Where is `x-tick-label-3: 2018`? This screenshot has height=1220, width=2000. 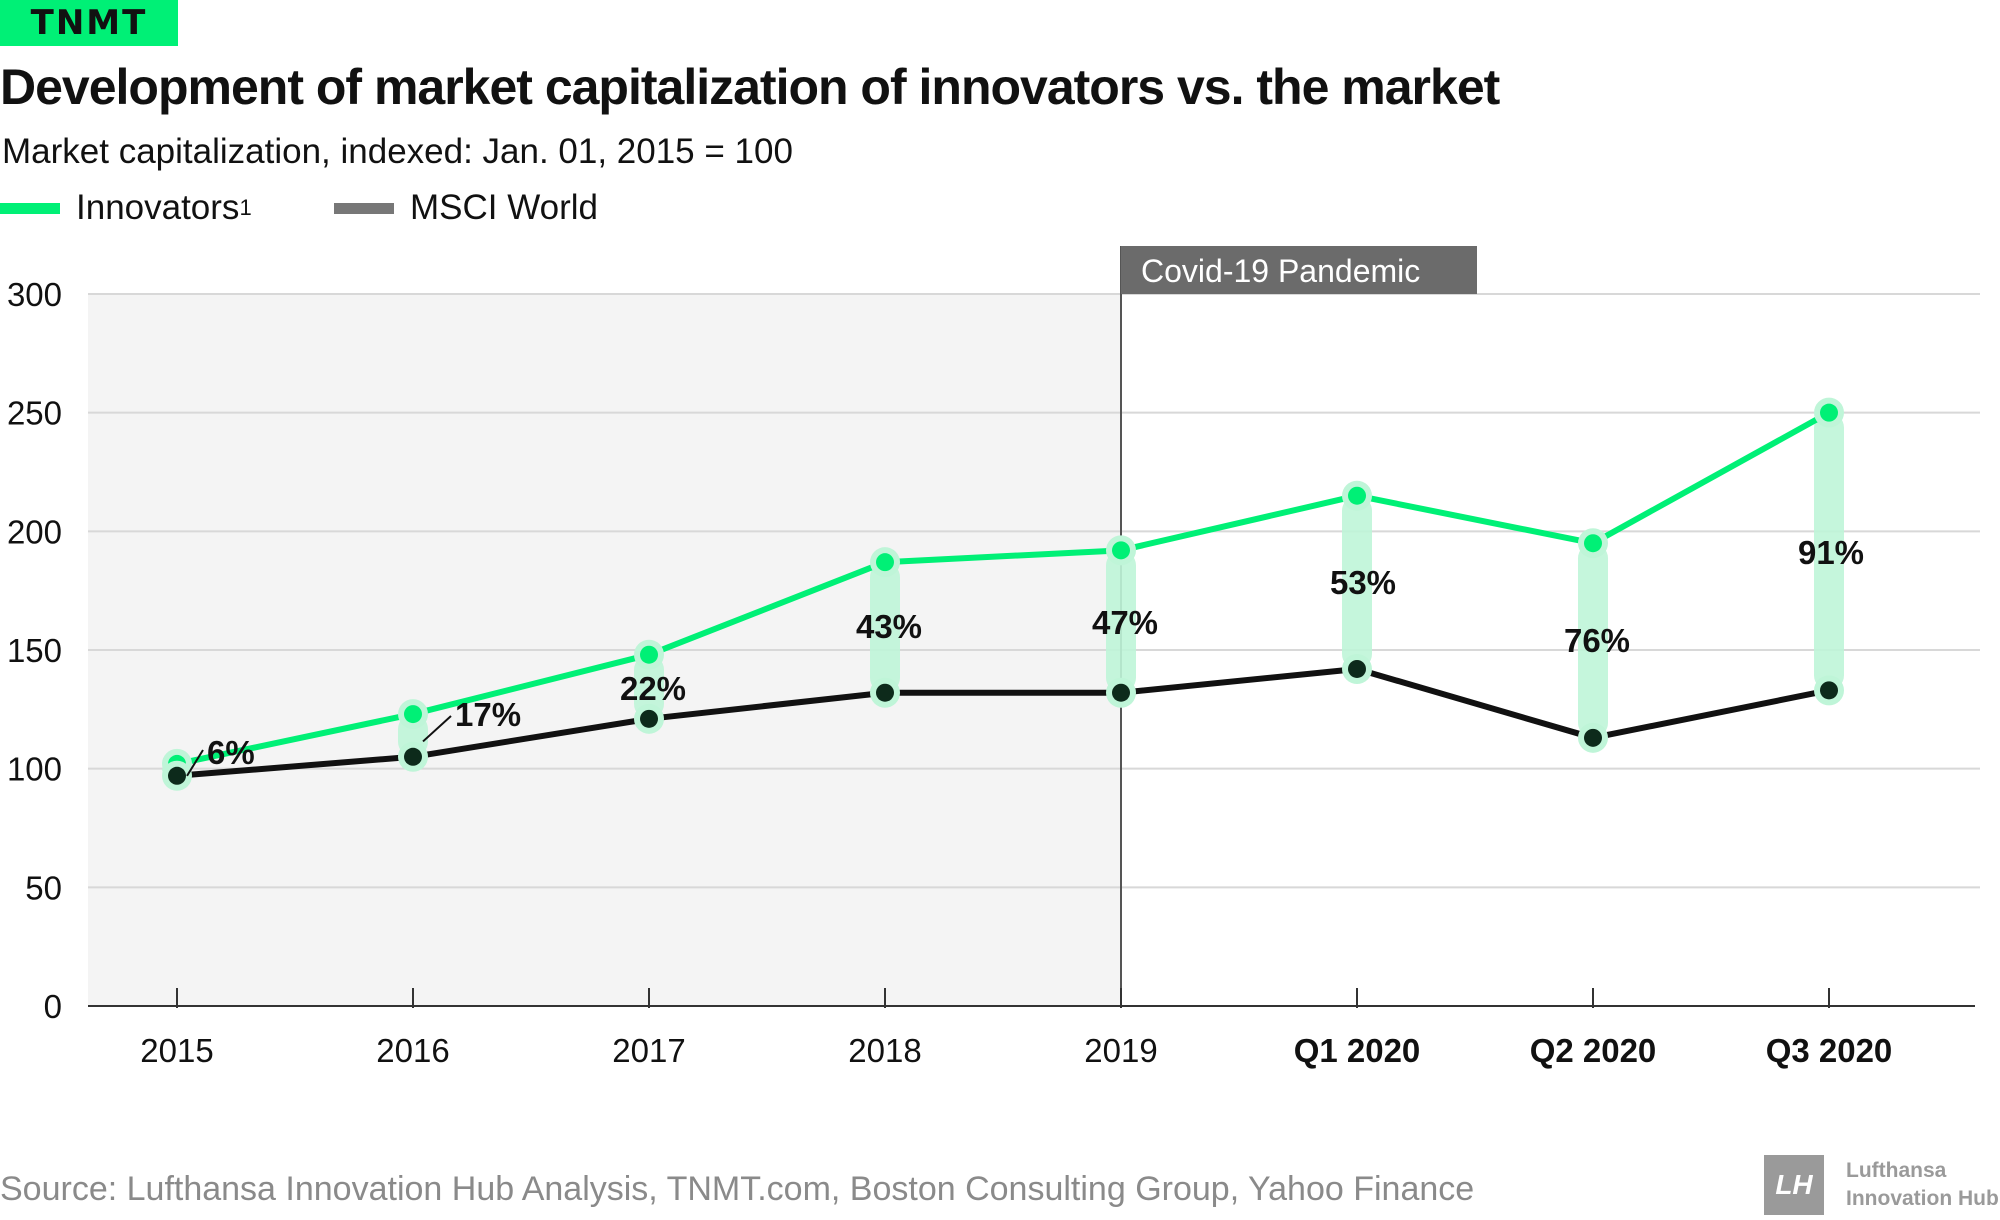
x-tick-label-3: 2018 is located at coordinates (884, 1050).